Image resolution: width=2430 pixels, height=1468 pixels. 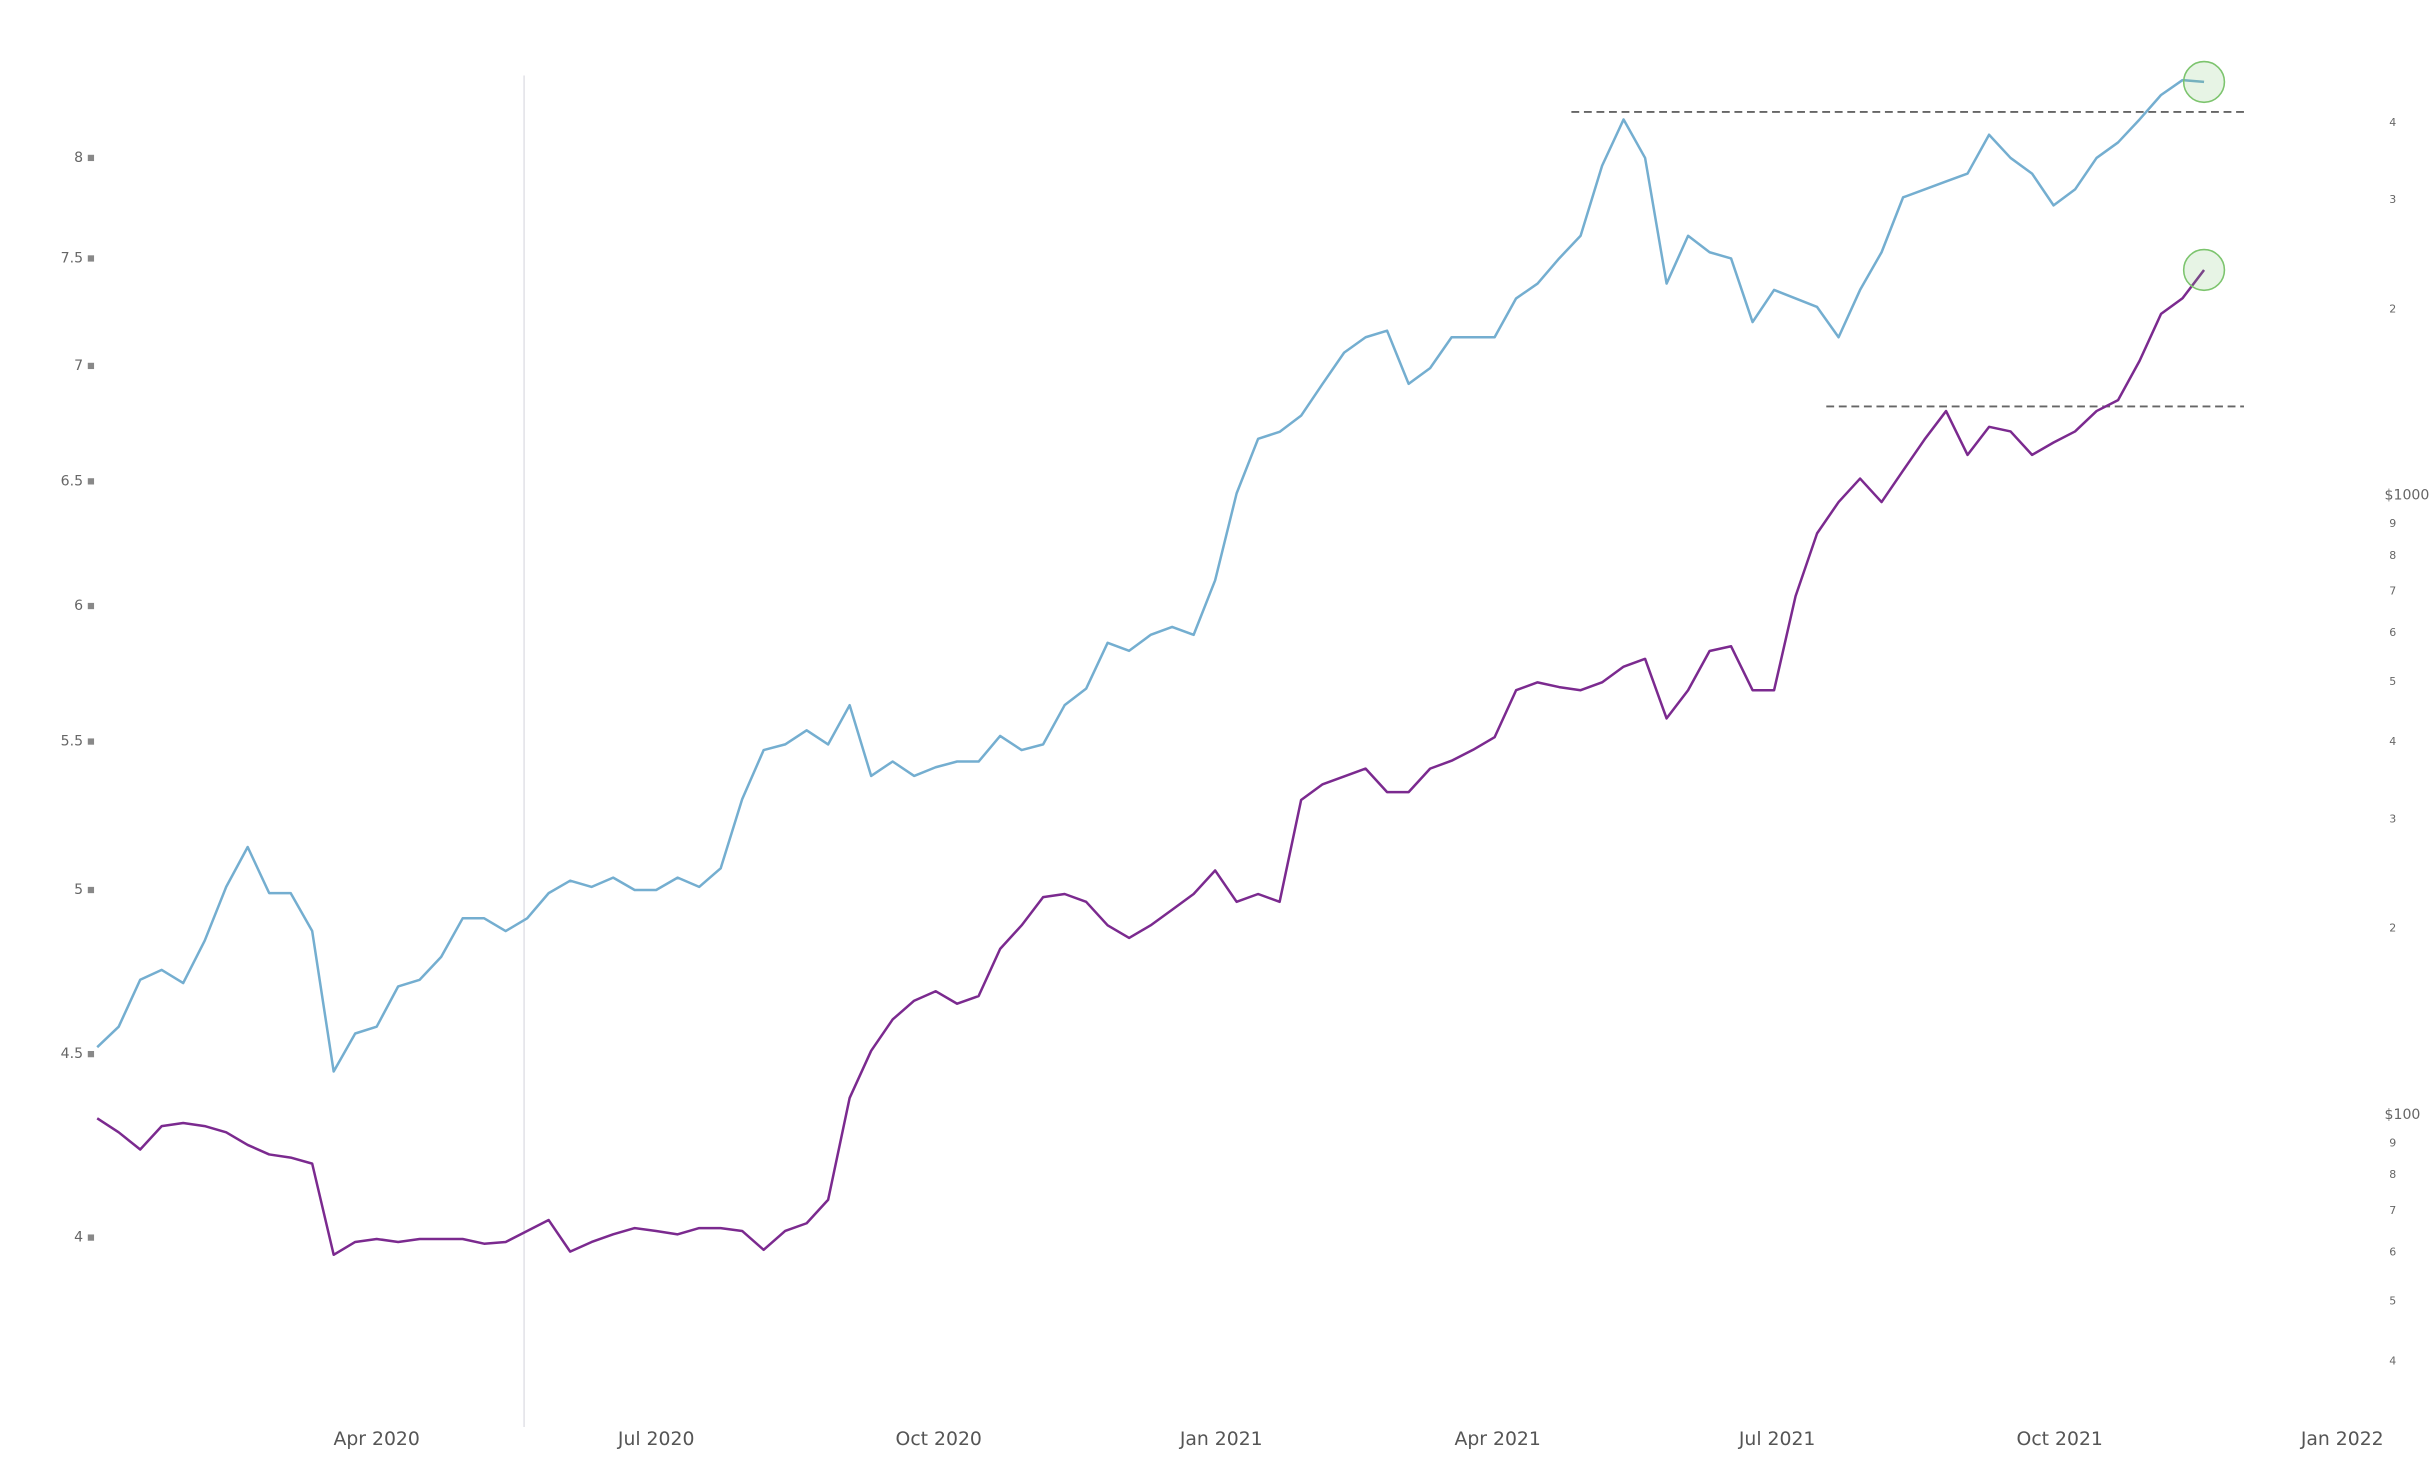 I want to click on x-tick-label: Apr 2020, so click(x=377, y=1439).